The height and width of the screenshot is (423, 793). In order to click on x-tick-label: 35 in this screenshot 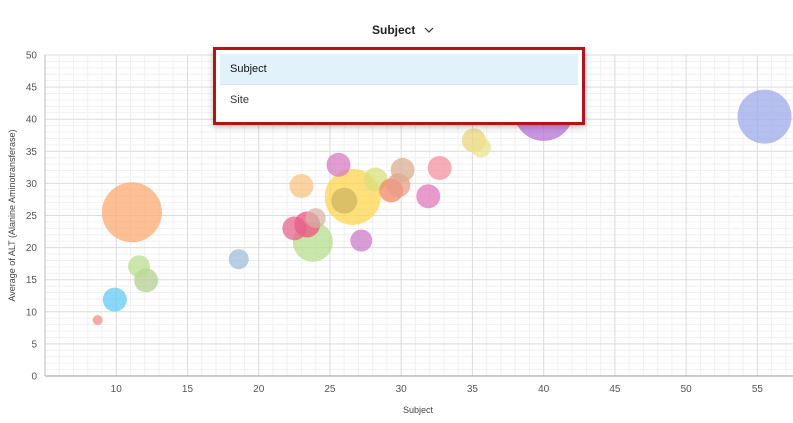, I will do `click(473, 389)`.